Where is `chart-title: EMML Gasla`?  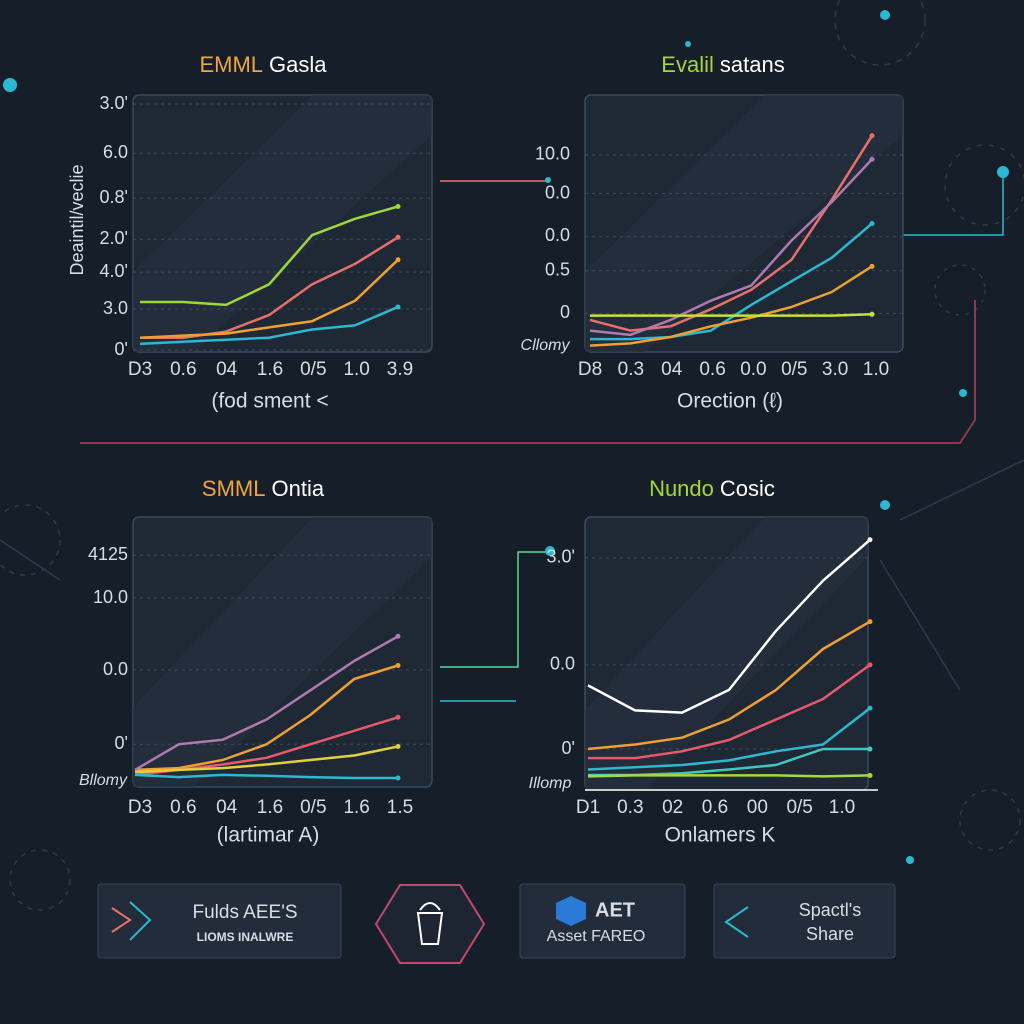
chart-title: EMML Gasla is located at coordinates (263, 64).